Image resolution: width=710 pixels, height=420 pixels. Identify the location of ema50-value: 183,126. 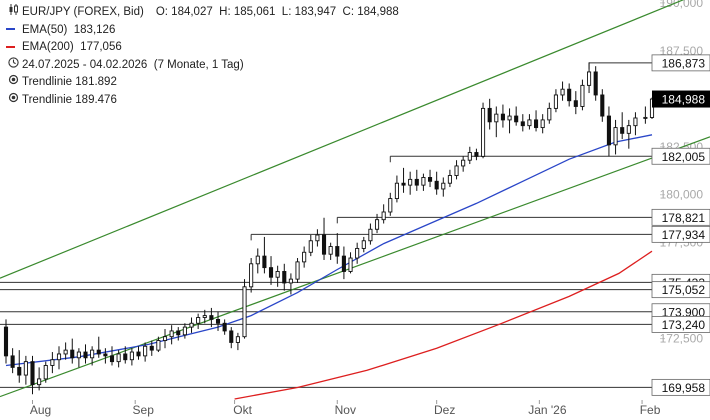
(94, 29).